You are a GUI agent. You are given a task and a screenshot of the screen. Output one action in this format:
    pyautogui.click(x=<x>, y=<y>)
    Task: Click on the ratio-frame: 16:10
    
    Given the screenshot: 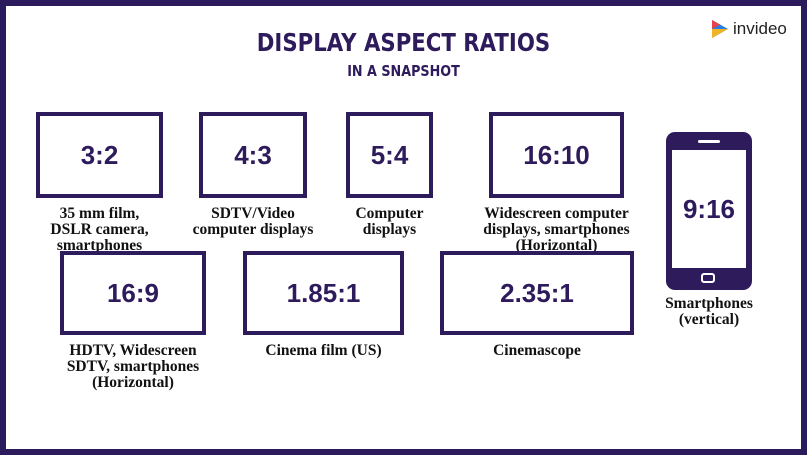 What is the action you would take?
    pyautogui.click(x=556, y=155)
    